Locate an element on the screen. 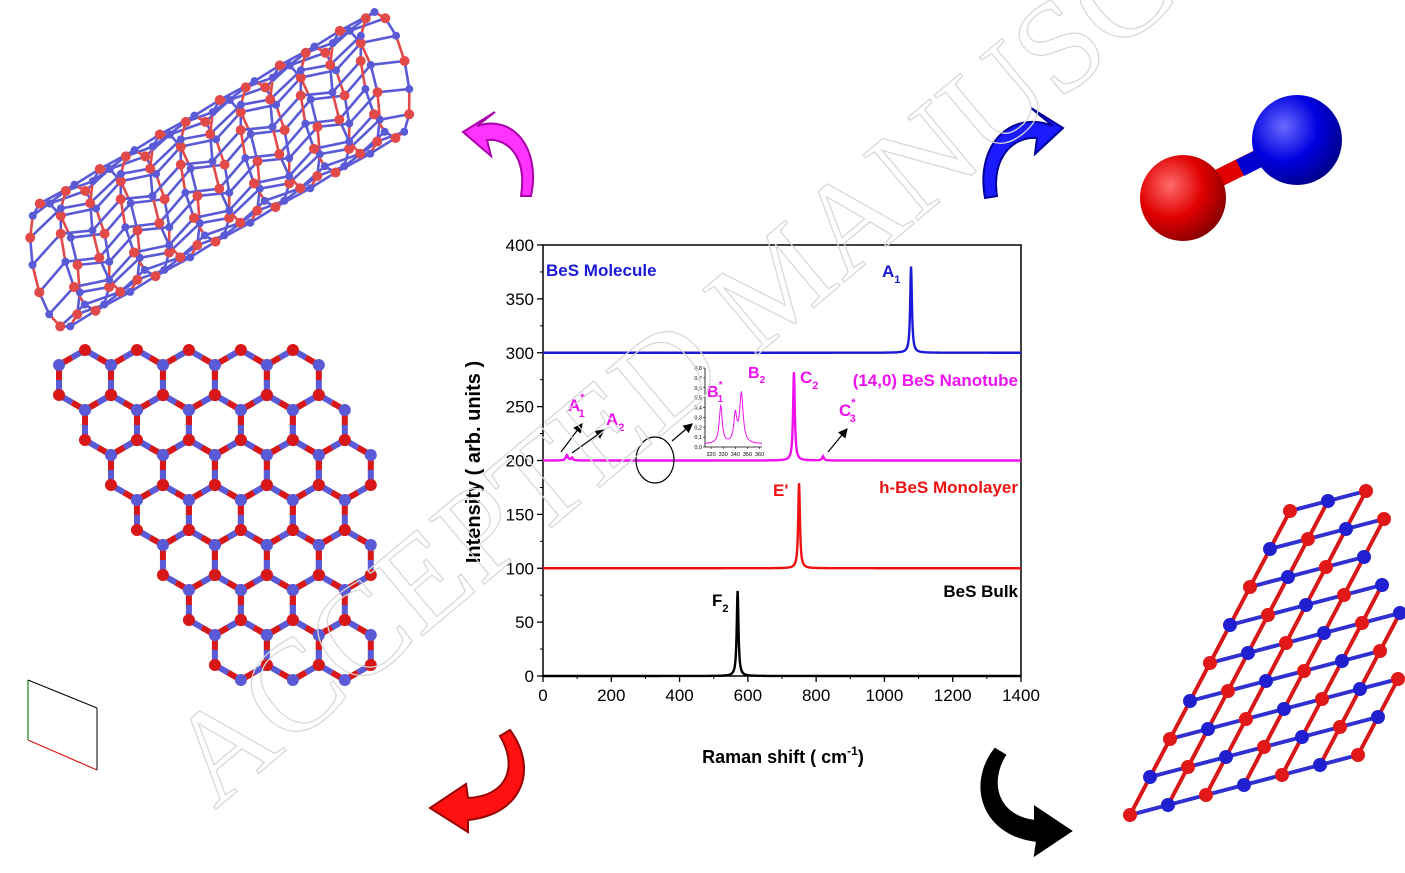 This screenshot has height=873, width=1405. x-axis-title: Raman shift ( cm-1) is located at coordinates (783, 755).